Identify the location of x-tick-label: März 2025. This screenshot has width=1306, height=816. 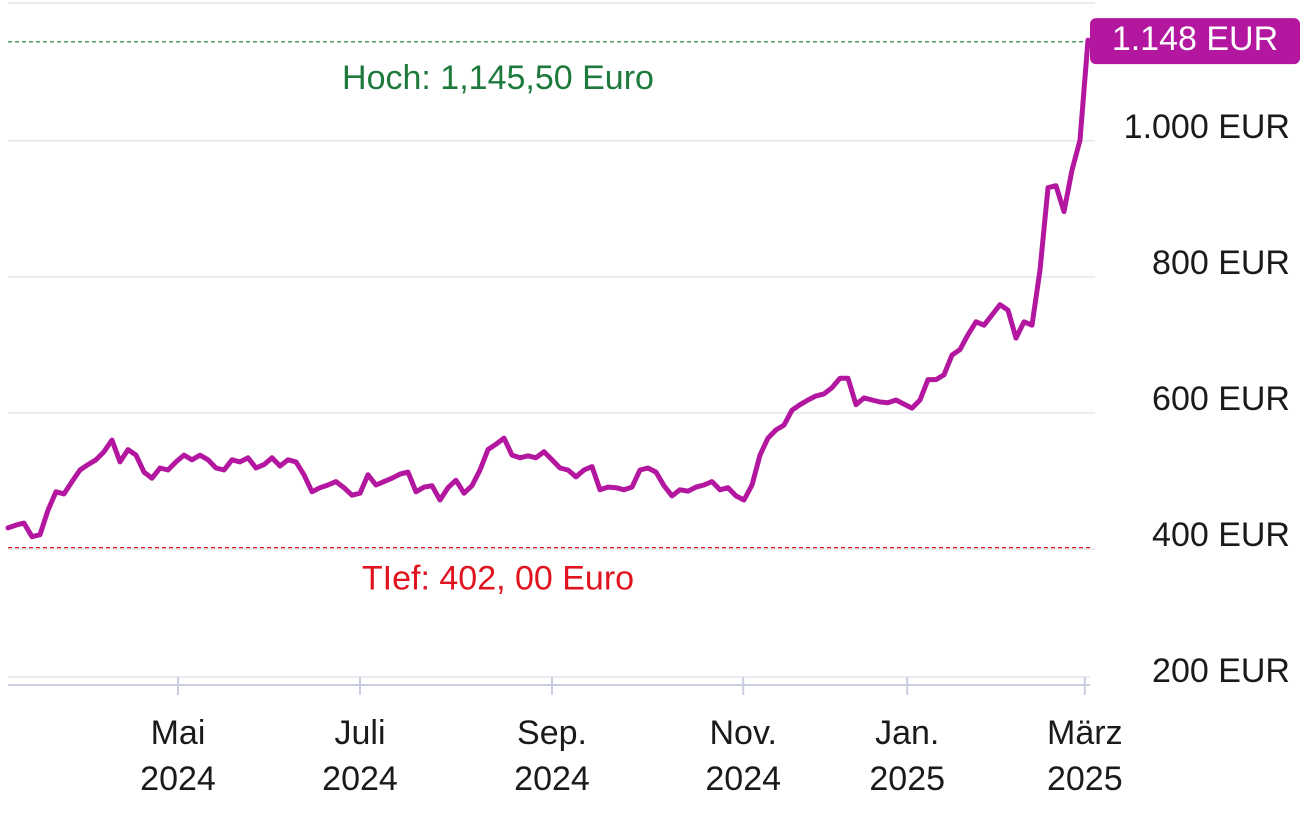
(1085, 756).